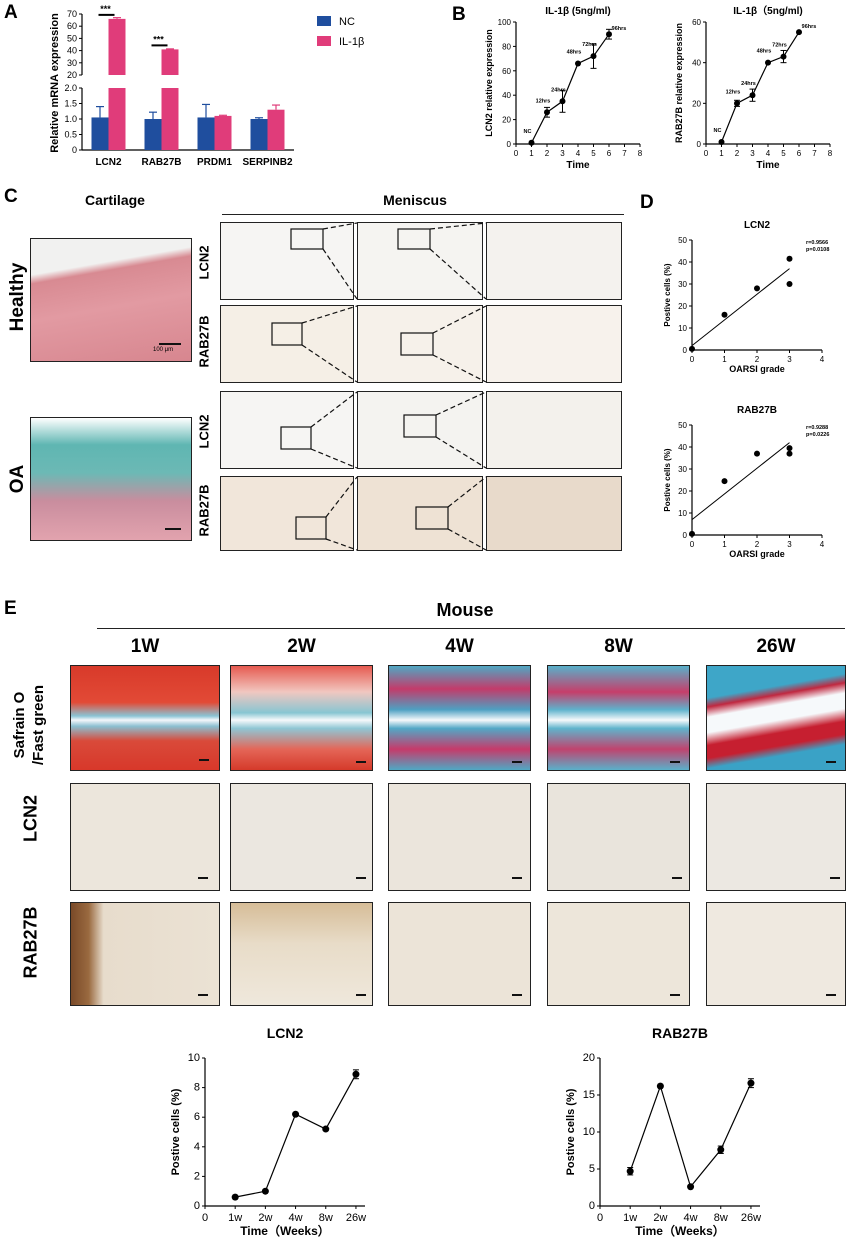 Image resolution: width=851 pixels, height=1255 pixels. What do you see at coordinates (72, 26) in the screenshot?
I see `y-tick-label: 60` at bounding box center [72, 26].